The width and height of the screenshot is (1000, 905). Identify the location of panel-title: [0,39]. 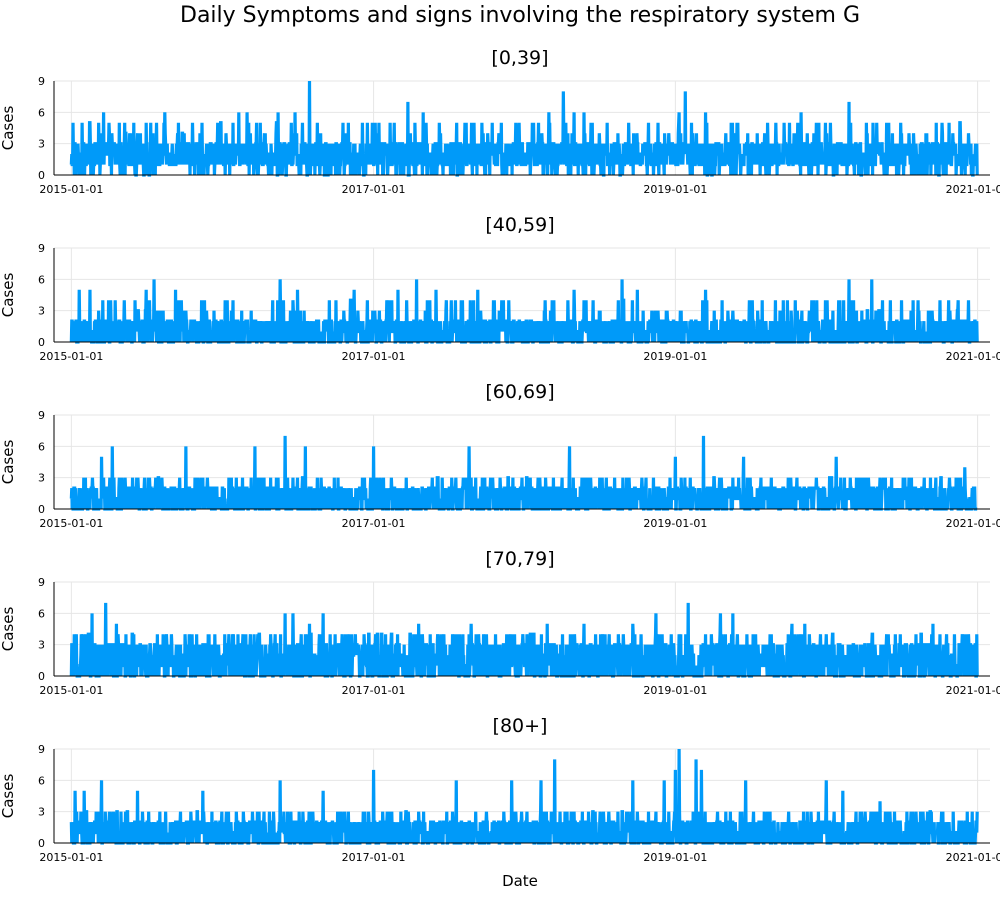
(519, 58).